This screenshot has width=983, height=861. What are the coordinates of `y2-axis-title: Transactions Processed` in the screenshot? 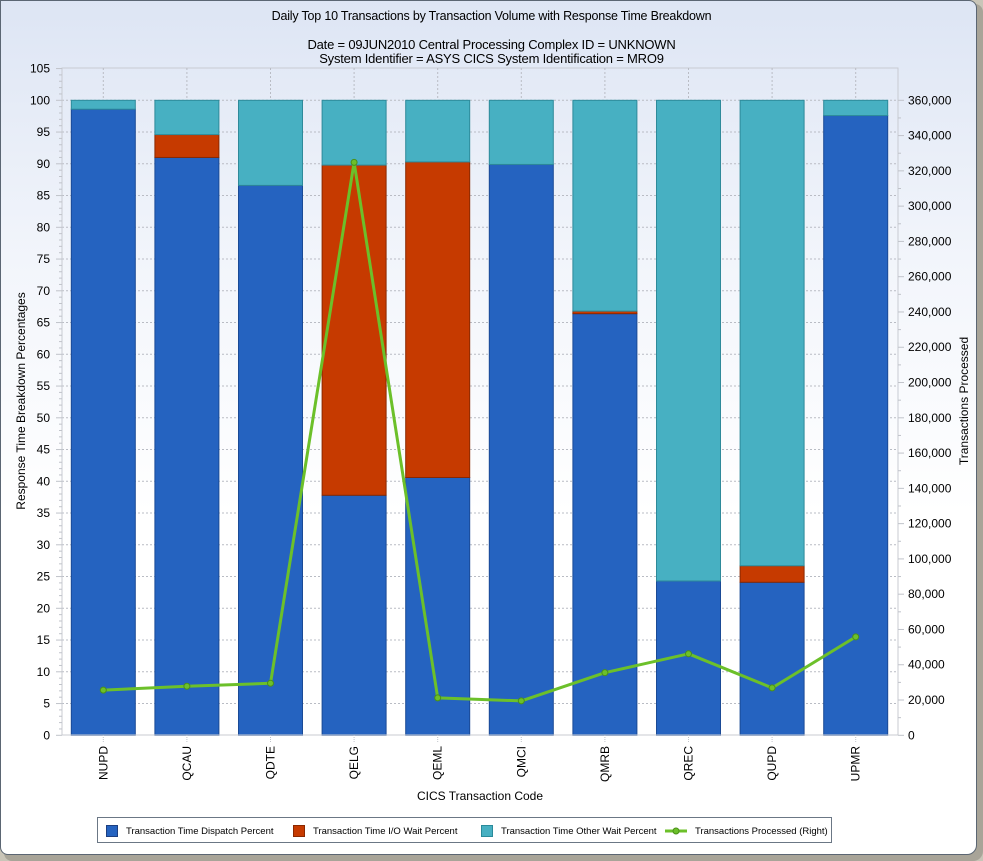 It's located at (964, 401).